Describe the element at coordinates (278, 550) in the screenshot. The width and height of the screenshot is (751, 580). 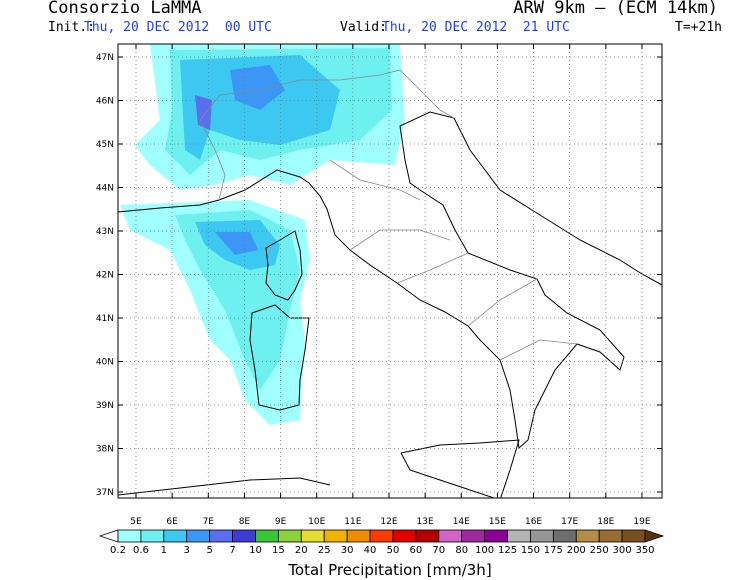
I see `colorbar-label: 15` at that location.